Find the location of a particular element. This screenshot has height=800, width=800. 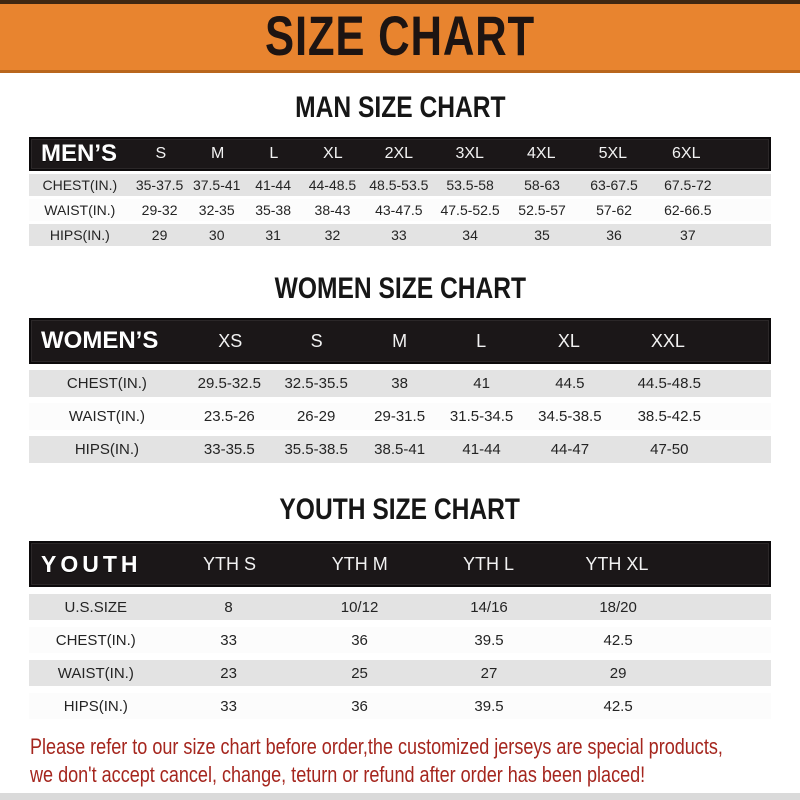

size-value: 38.5-42.5 is located at coordinates (669, 416).